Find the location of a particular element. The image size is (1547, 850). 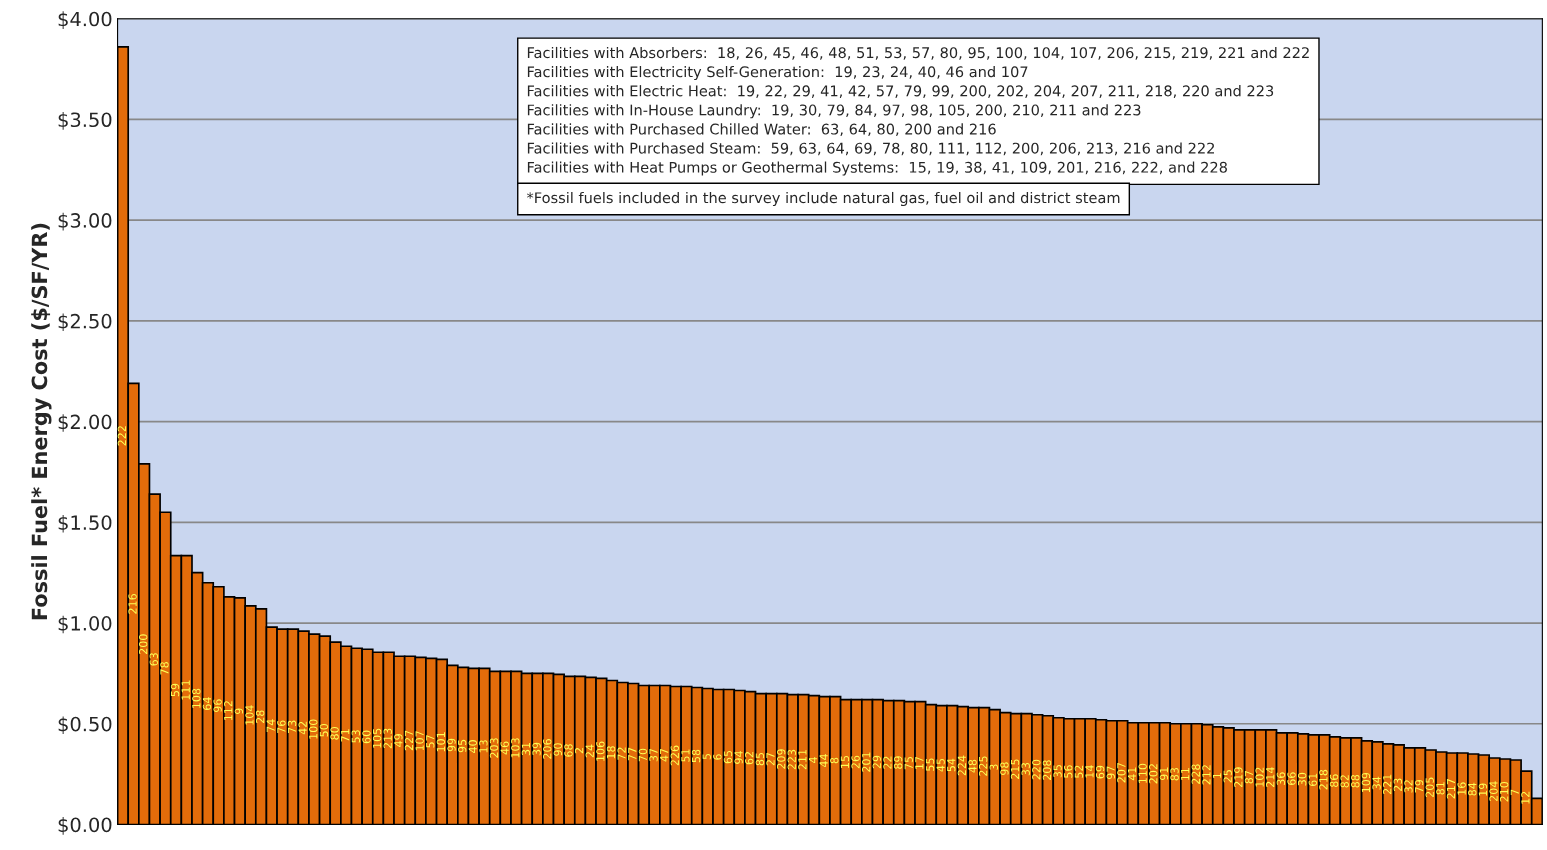

x-tick-label: 22 is located at coordinates (887, 762).